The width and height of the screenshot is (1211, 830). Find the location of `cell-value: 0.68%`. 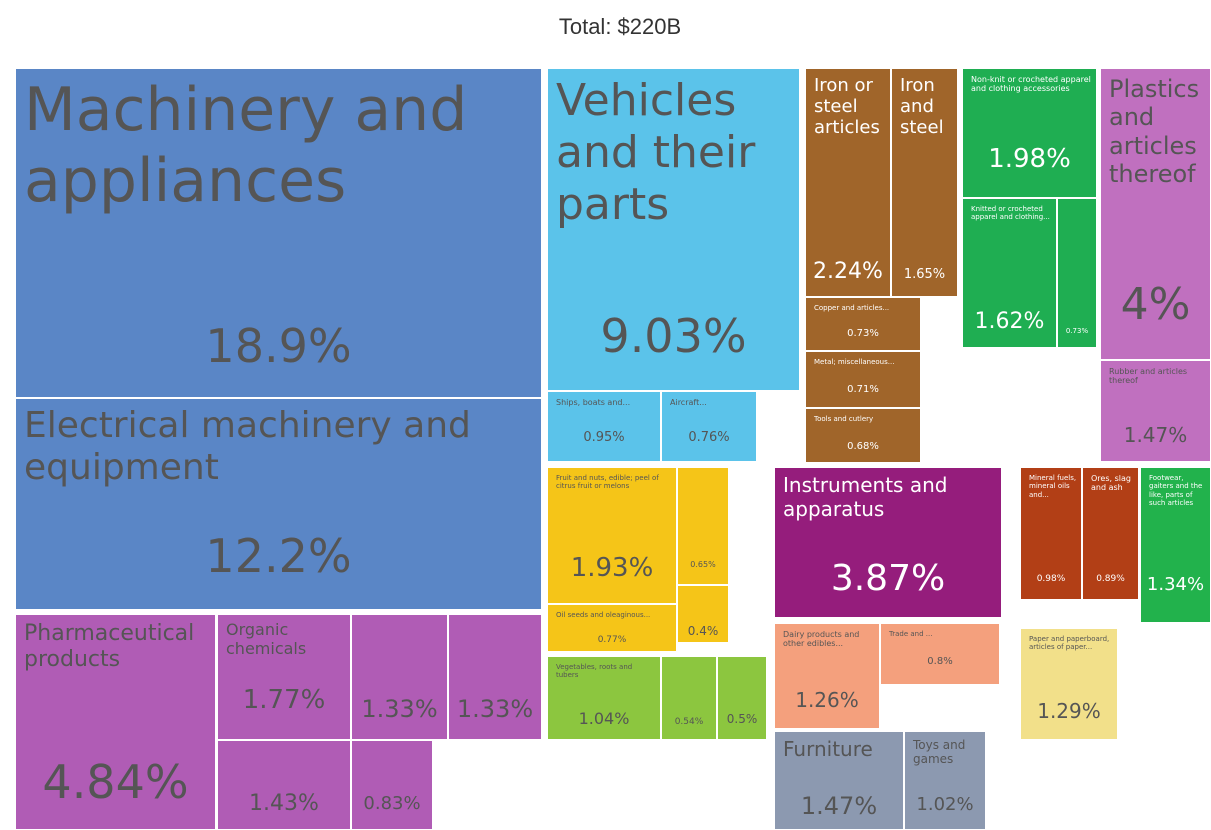

cell-value: 0.68% is located at coordinates (863, 446).